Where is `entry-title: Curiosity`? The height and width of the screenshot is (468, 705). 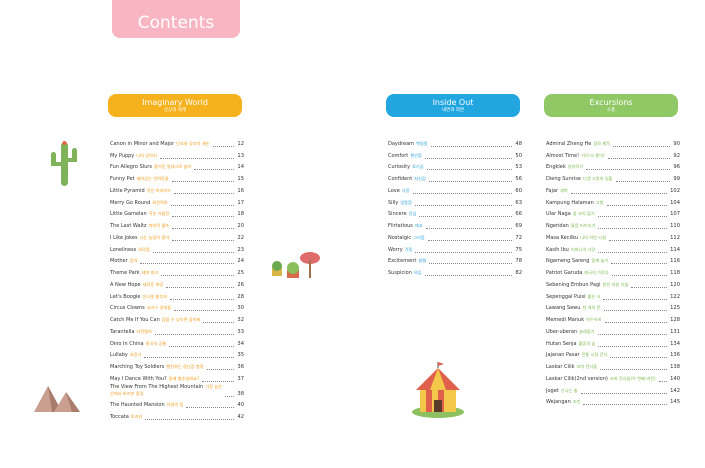 entry-title: Curiosity is located at coordinates (399, 167).